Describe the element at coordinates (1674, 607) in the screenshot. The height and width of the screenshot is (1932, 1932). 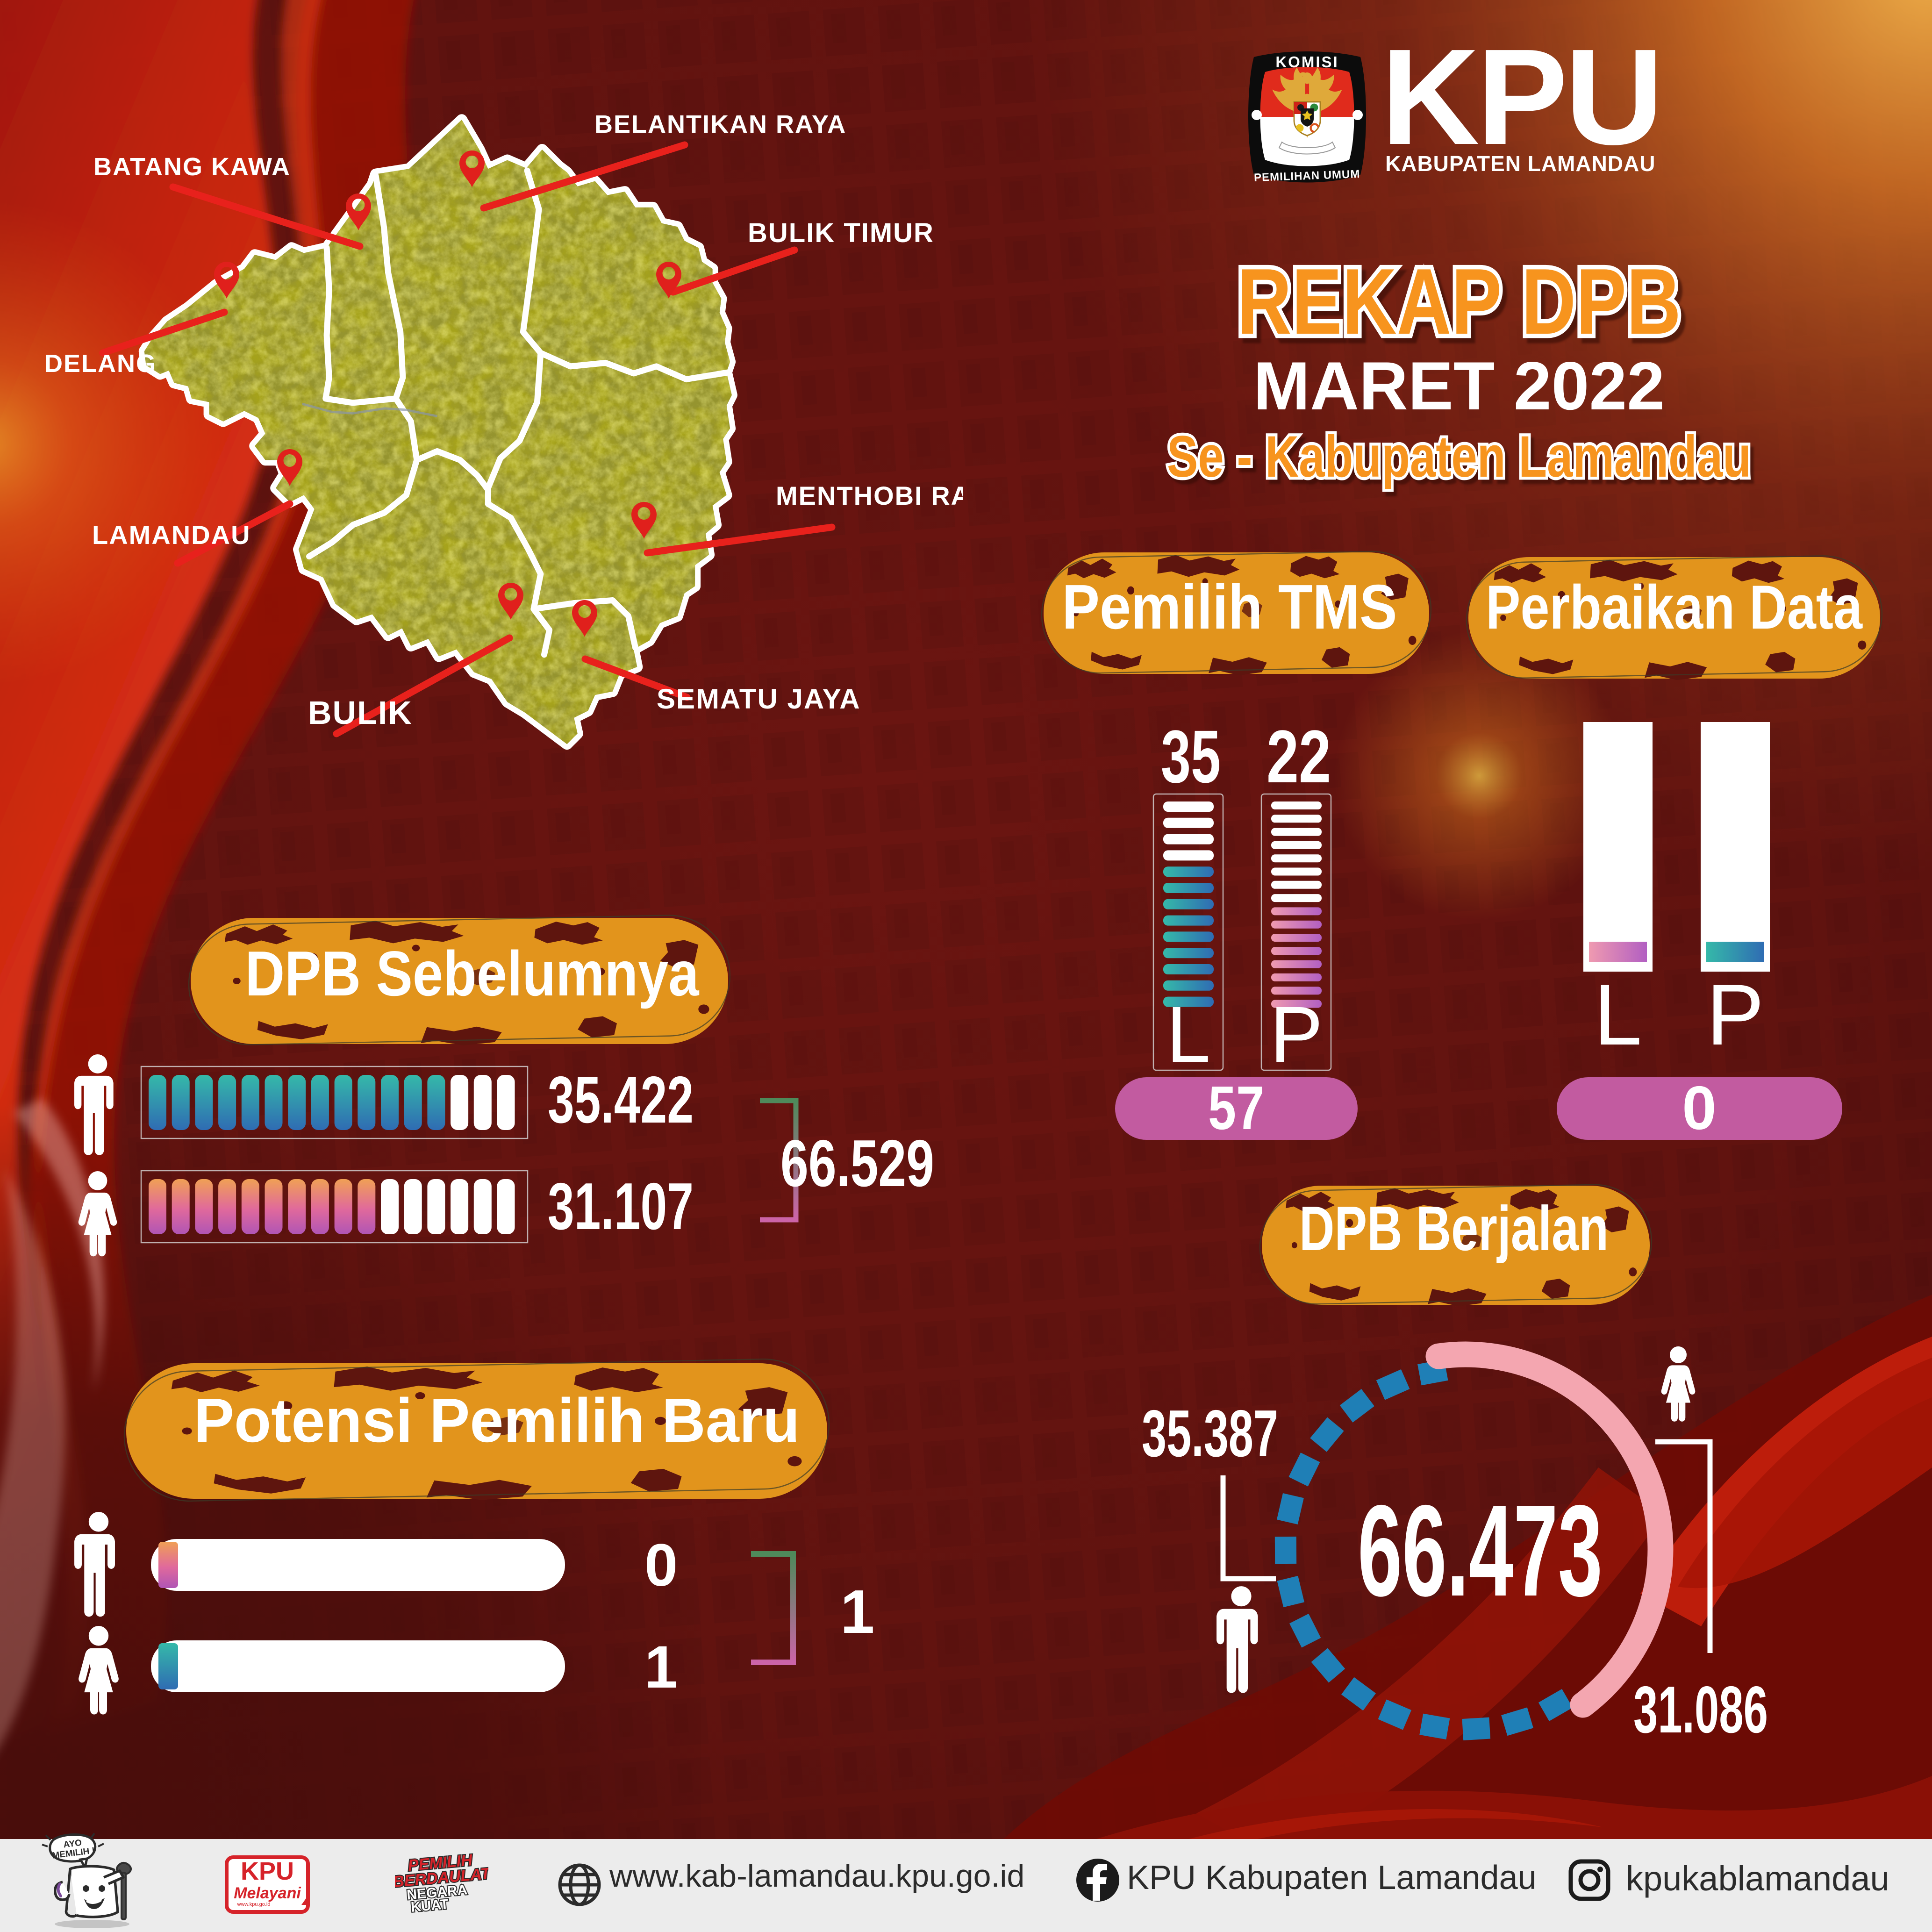
I see `svg-text: Perbaikan Data` at that location.